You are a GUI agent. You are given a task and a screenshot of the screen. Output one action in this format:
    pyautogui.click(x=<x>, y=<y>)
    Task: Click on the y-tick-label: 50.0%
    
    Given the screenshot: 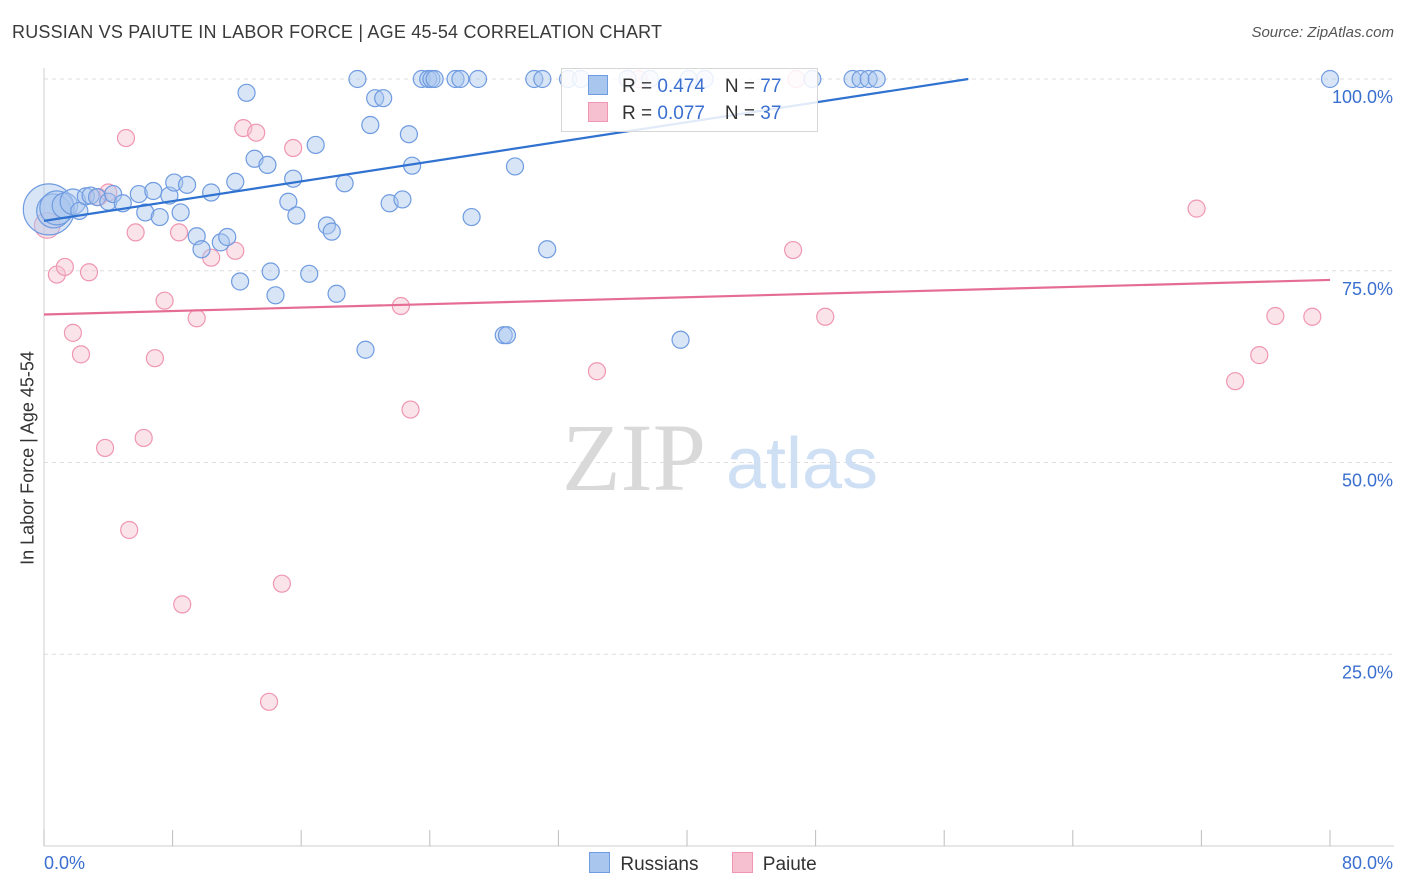 What is the action you would take?
    pyautogui.click(x=1367, y=481)
    